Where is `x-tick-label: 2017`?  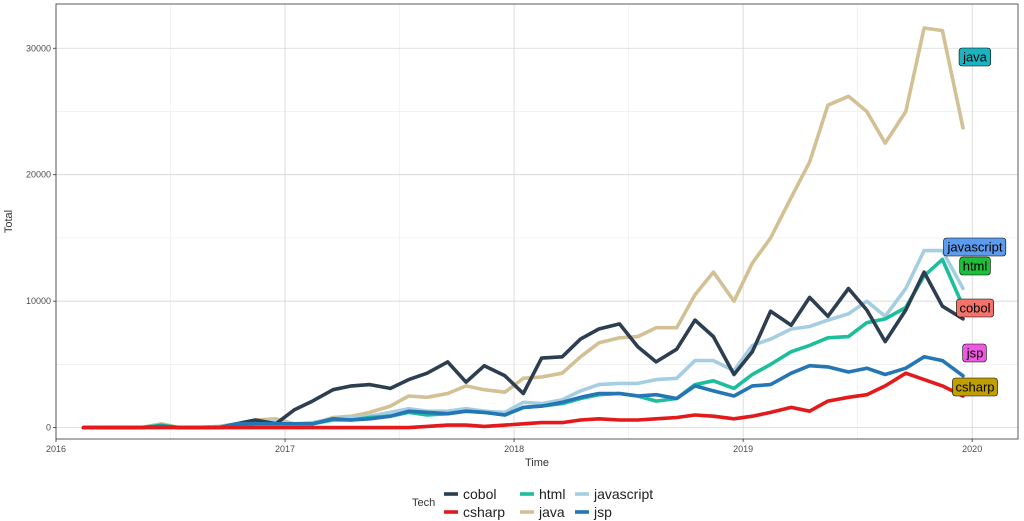 x-tick-label: 2017 is located at coordinates (285, 449).